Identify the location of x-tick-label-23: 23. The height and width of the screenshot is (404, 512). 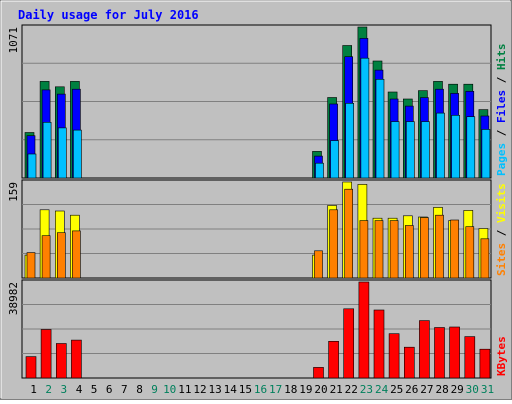
(366, 389).